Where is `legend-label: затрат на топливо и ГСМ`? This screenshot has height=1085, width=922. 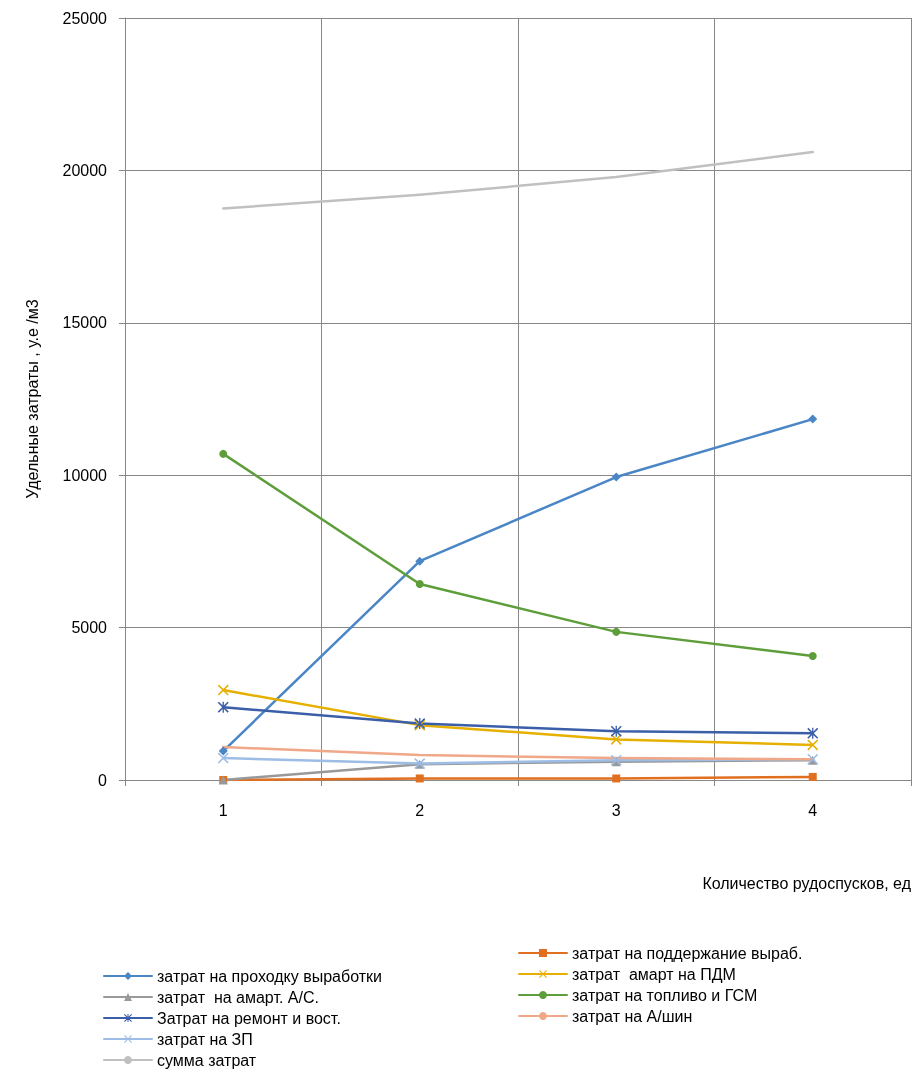 legend-label: затрат на топливо и ГСМ is located at coordinates (665, 995).